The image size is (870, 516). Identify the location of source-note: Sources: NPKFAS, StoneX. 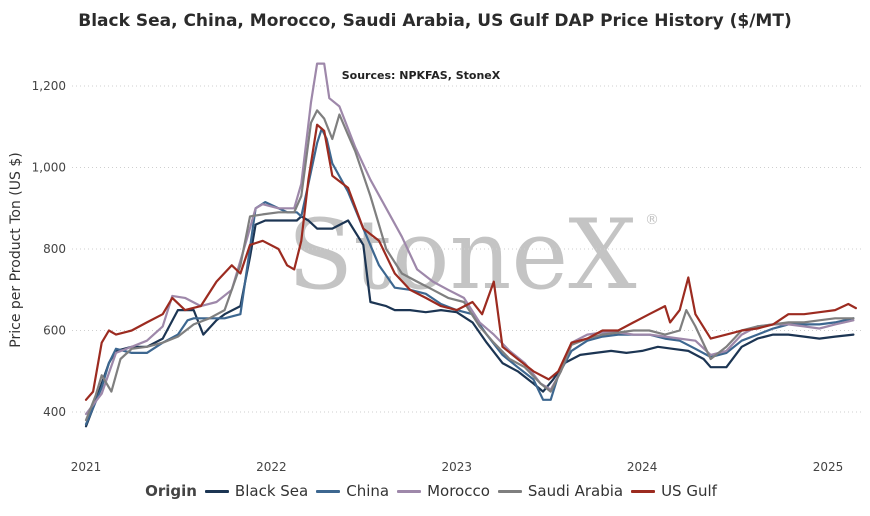
(421, 75).